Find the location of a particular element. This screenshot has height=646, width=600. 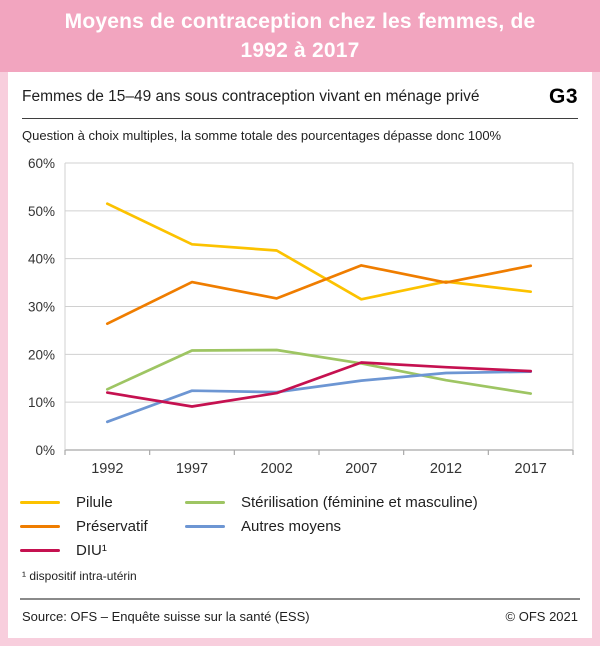

legend-label: Autres moyens is located at coordinates (291, 526).